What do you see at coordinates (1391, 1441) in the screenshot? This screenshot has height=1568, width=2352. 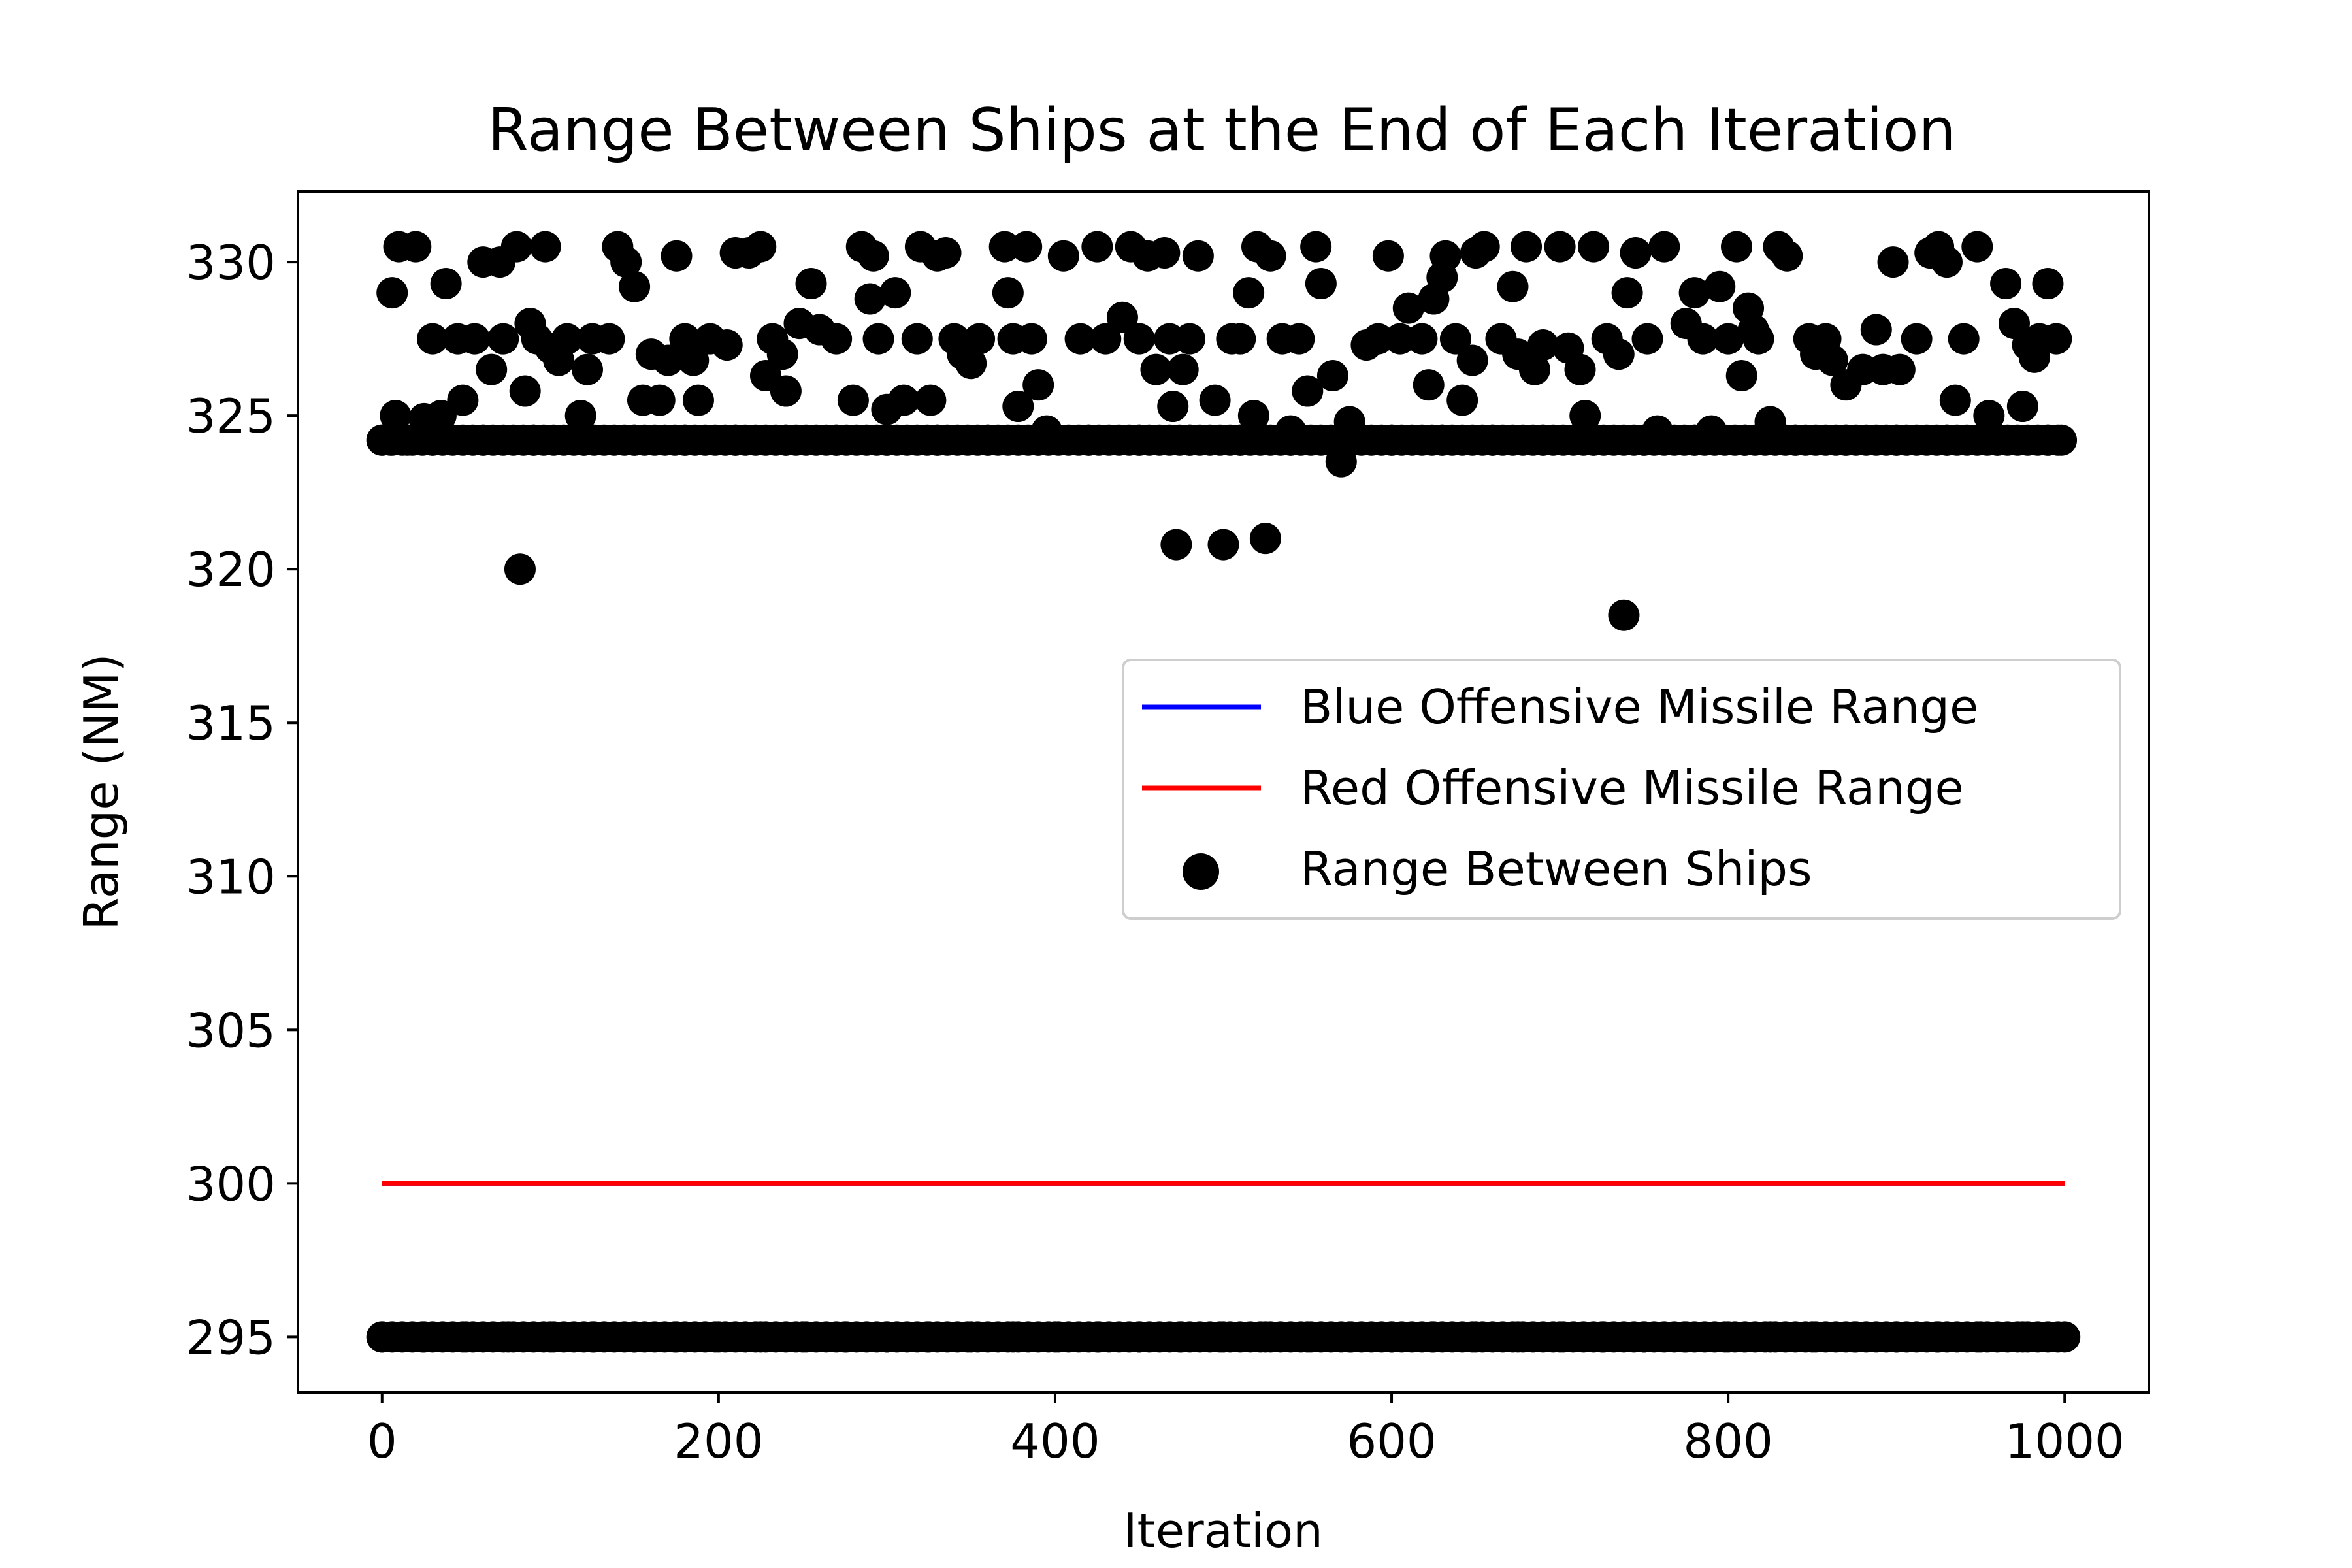 I see `x-tick-label: 600` at bounding box center [1391, 1441].